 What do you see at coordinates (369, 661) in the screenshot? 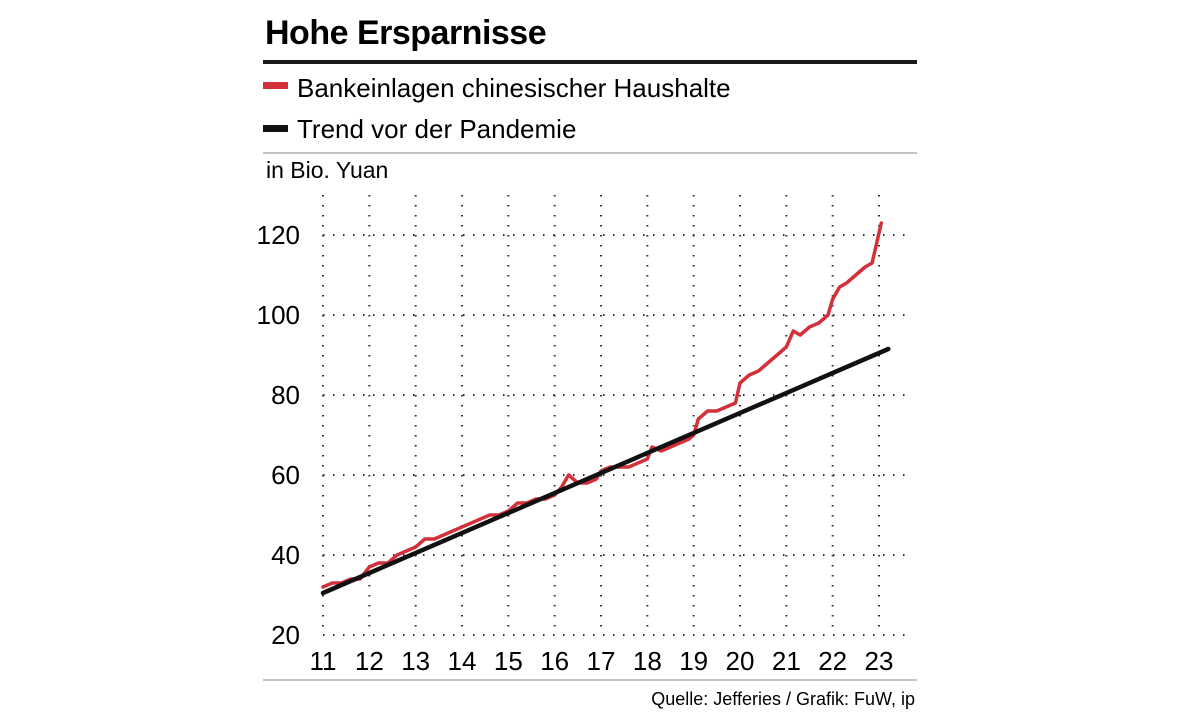
I see `x-tick-label-12: 12` at bounding box center [369, 661].